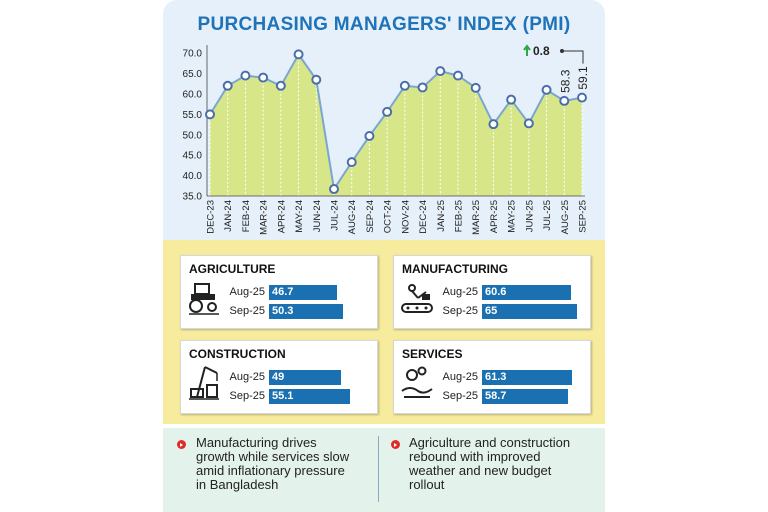 Image resolution: width=768 pixels, height=512 pixels. Describe the element at coordinates (384, 470) in the screenshot. I see `notes-panel` at that location.